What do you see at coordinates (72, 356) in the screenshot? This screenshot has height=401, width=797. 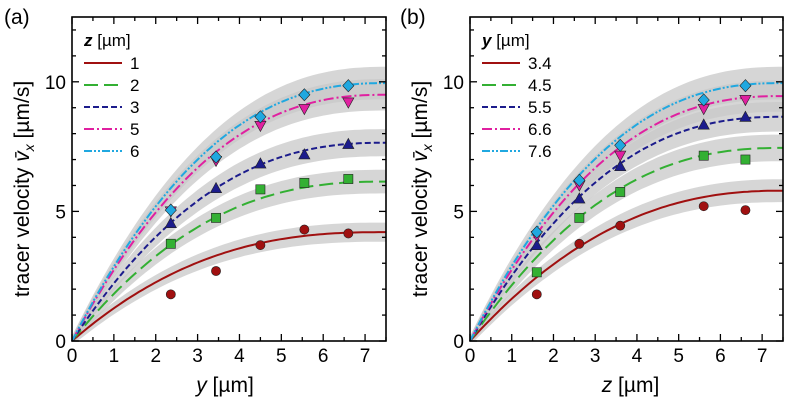 I see `x-tick-label: 0` at bounding box center [72, 356].